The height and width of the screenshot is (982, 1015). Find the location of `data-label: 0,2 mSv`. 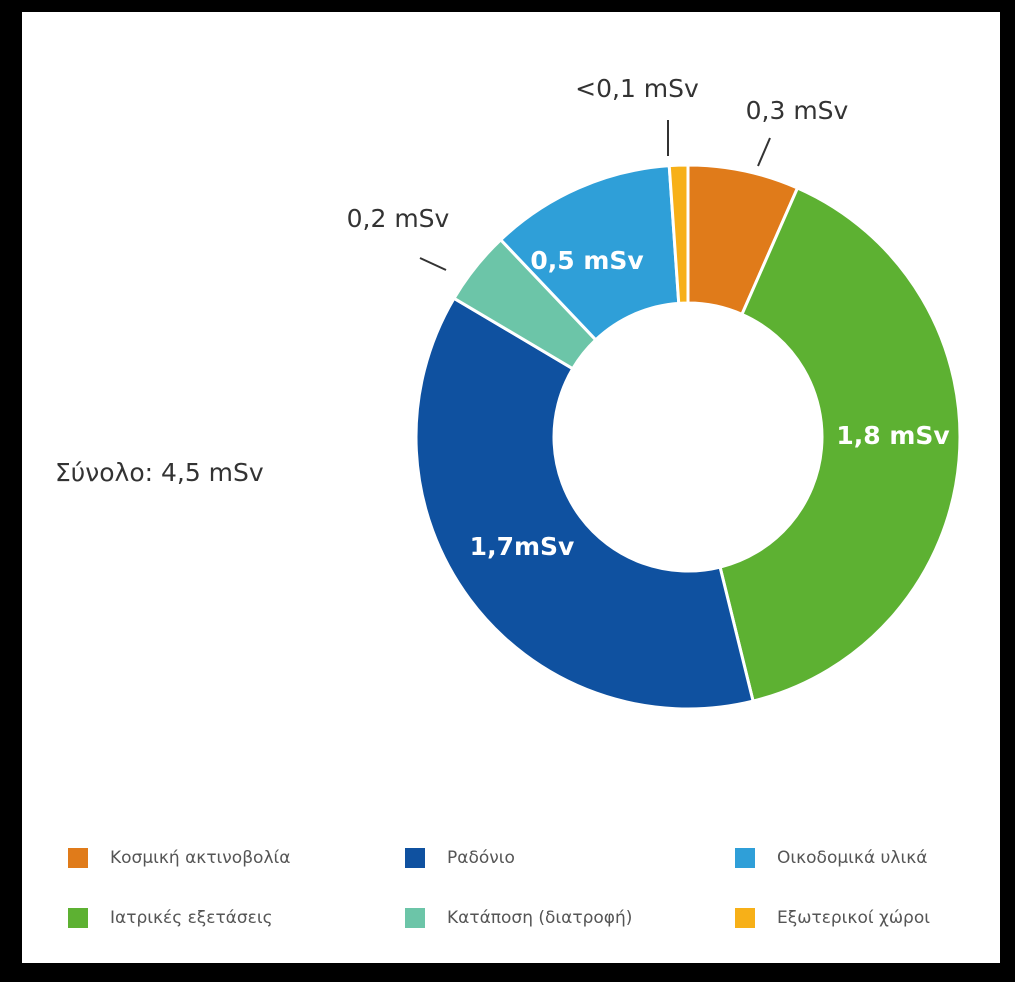

data-label: 0,2 mSv is located at coordinates (398, 218).